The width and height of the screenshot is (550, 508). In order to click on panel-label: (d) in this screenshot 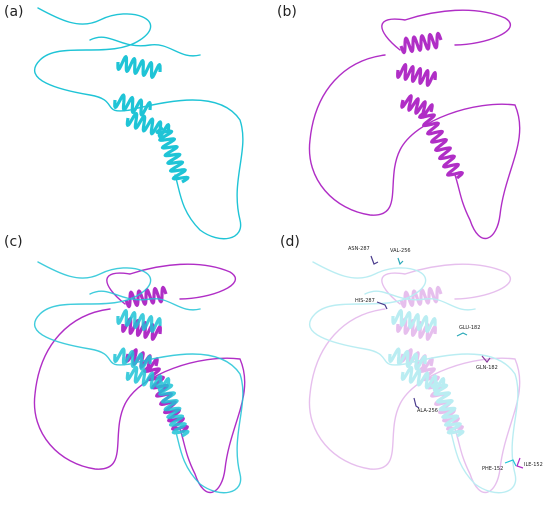, I will do `click(290, 242)`.